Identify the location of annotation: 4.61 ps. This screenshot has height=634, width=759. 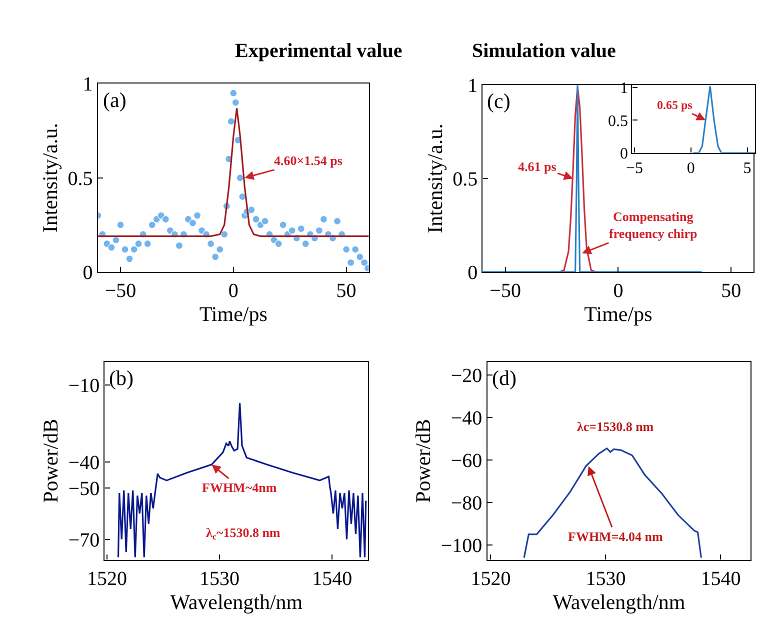
(537, 166).